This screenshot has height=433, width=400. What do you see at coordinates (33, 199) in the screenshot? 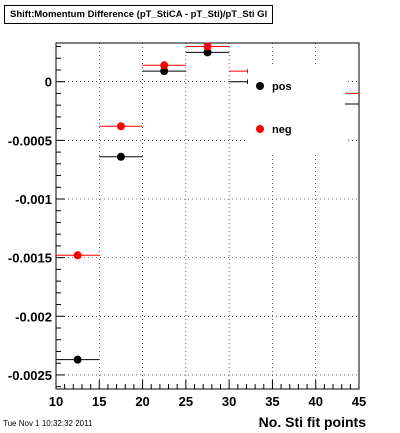
I see `y-tick-label: -0.001` at bounding box center [33, 199].